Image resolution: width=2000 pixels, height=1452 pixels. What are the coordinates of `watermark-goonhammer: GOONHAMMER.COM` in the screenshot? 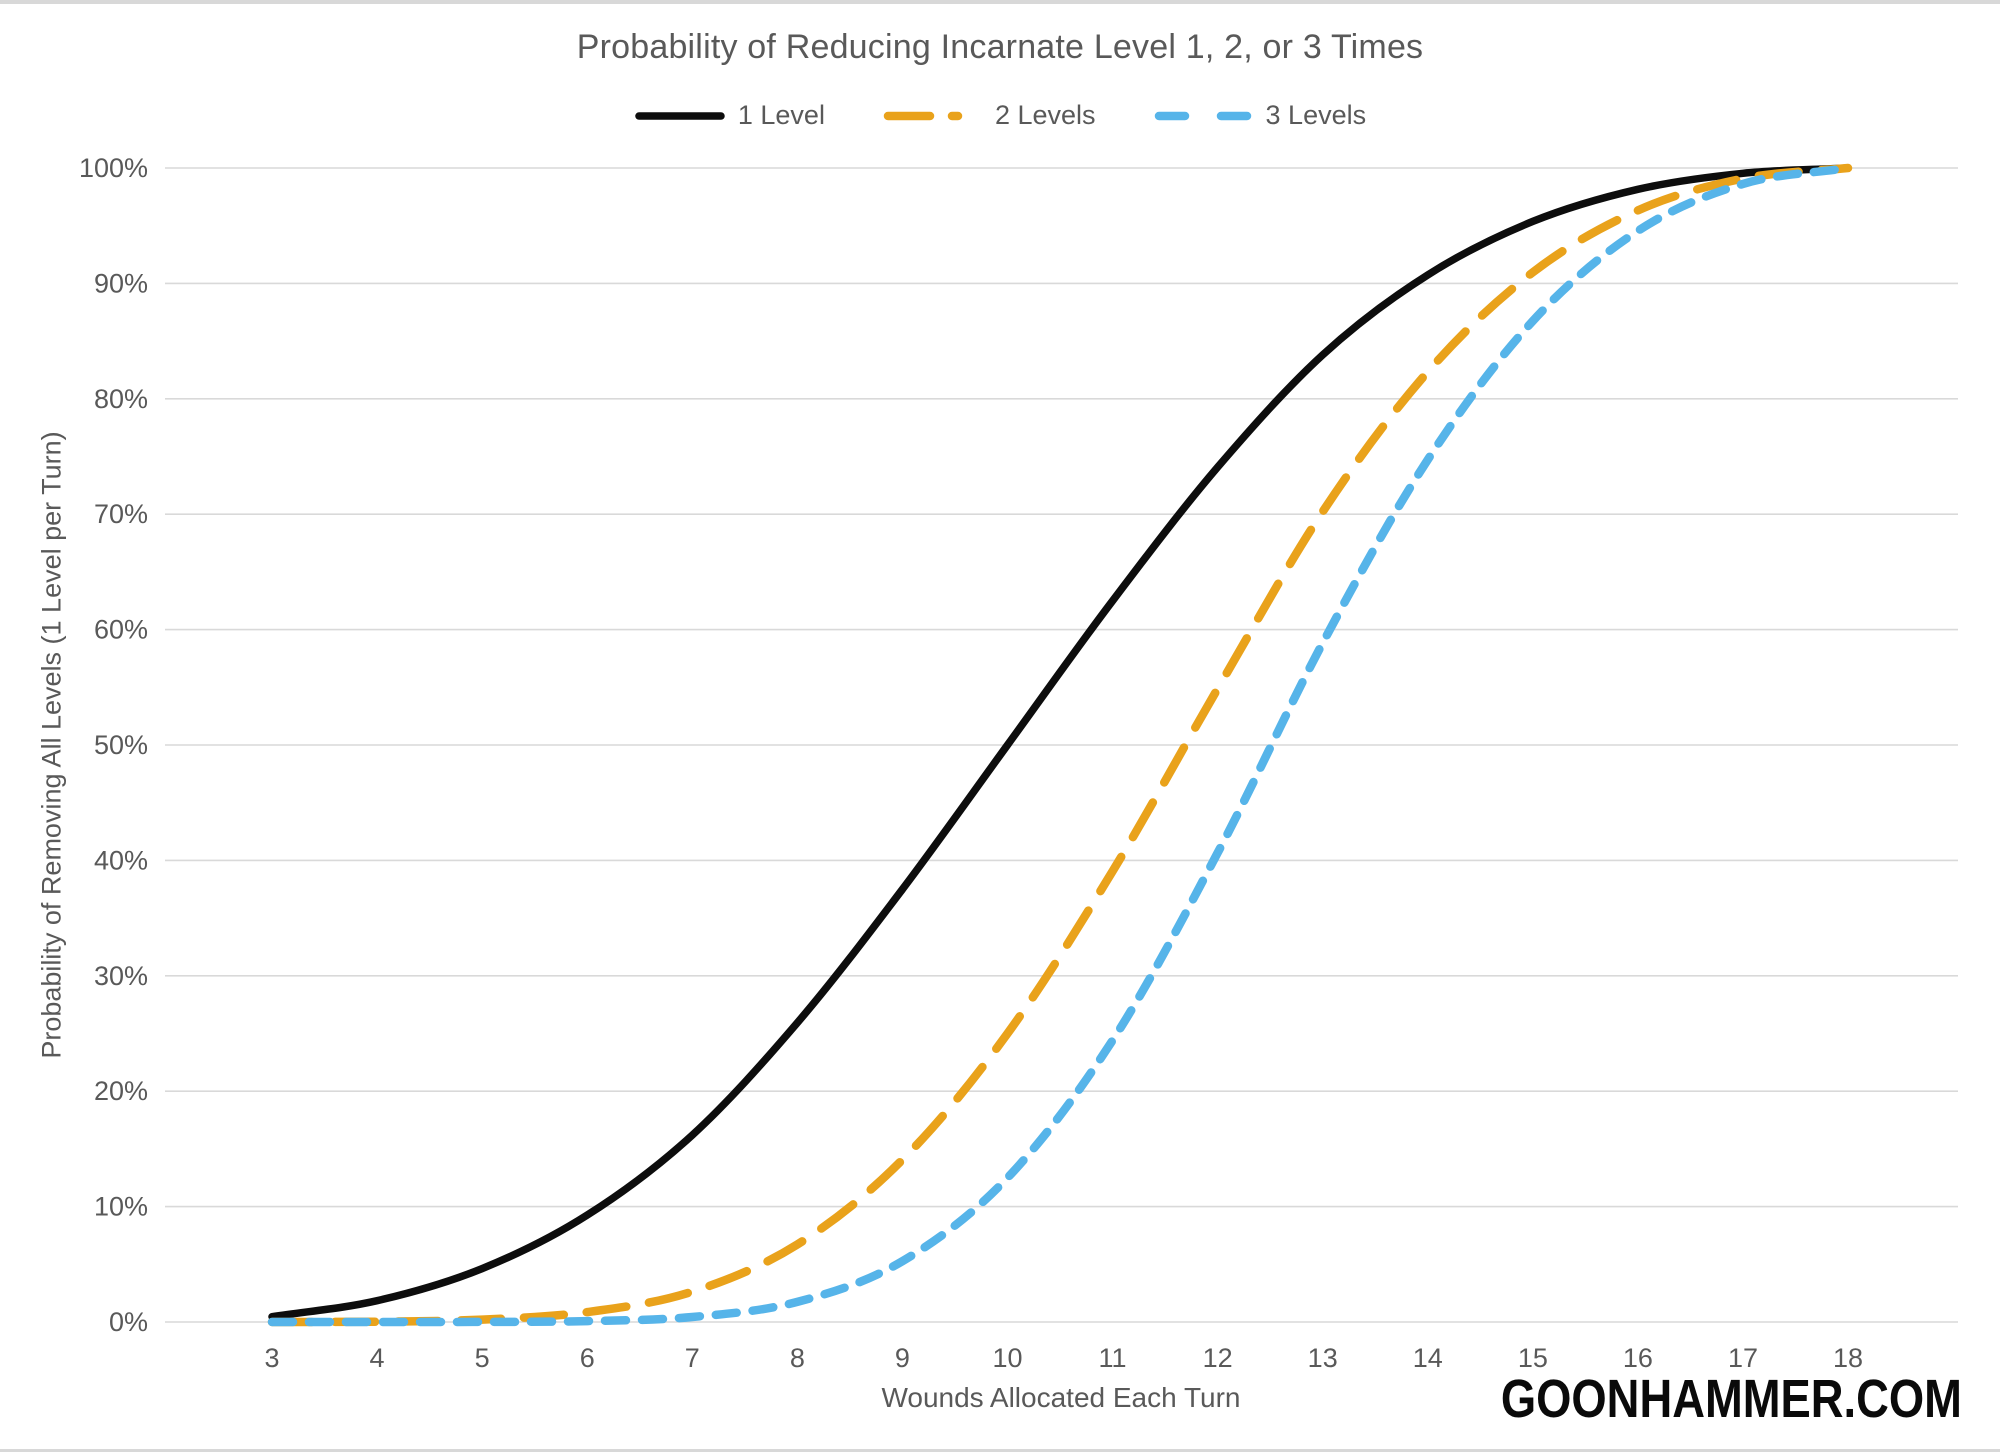 It's located at (1731, 1399).